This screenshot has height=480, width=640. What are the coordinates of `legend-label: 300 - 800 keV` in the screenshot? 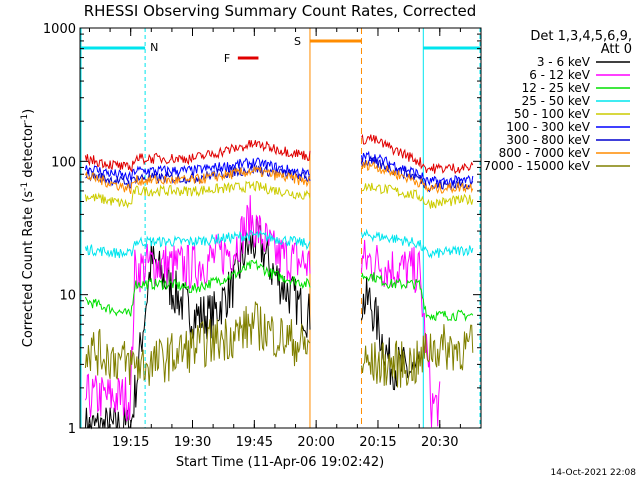 It's located at (548, 140).